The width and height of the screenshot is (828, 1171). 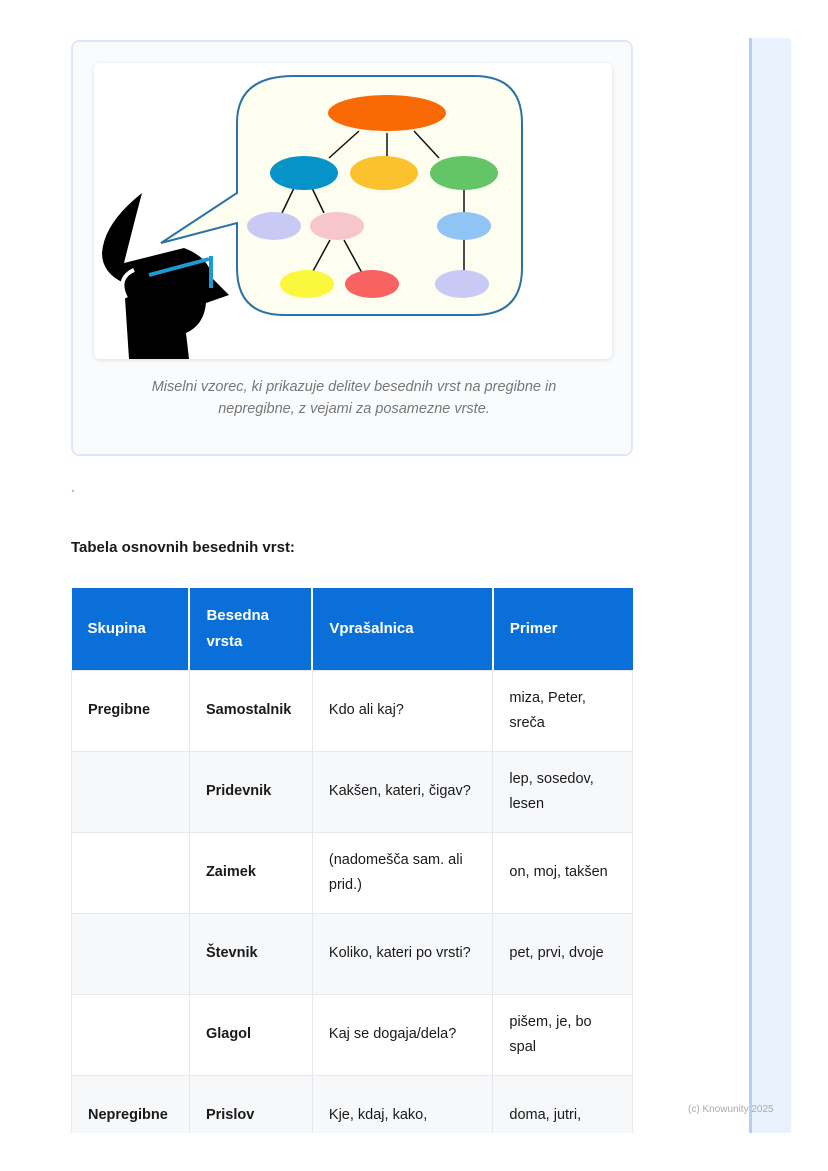 What do you see at coordinates (562, 1103) in the screenshot?
I see `cell-primer: doma, jutri,` at bounding box center [562, 1103].